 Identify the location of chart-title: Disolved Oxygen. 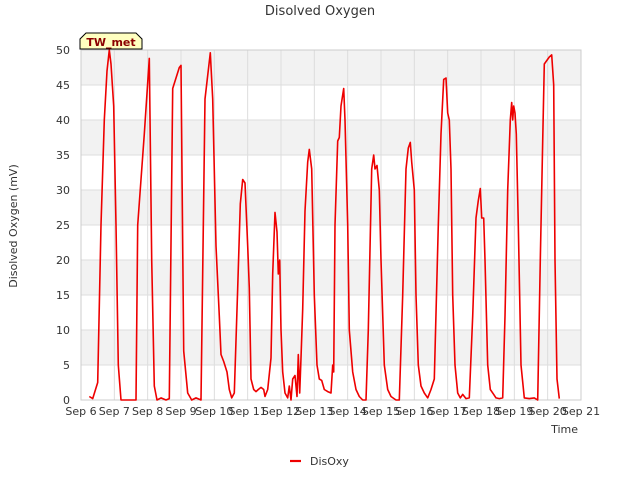
(320, 11).